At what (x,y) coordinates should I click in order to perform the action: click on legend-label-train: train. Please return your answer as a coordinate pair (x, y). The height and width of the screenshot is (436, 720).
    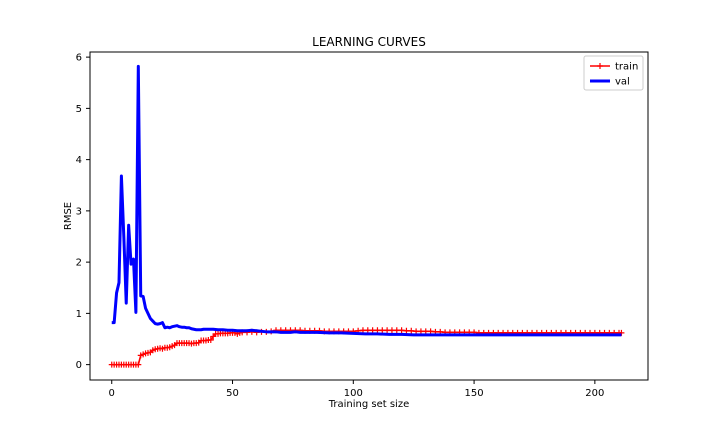
    Looking at the image, I should click on (626, 67).